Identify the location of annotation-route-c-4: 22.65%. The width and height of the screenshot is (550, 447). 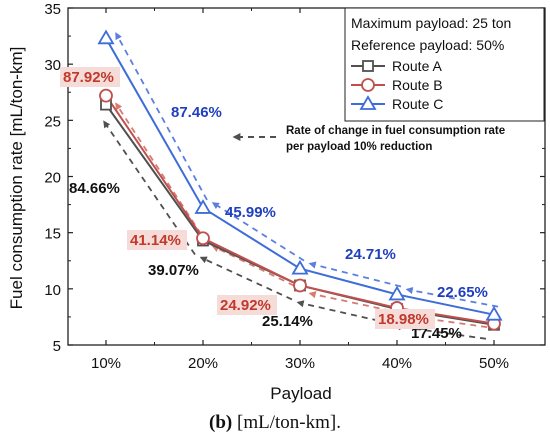
(462, 292).